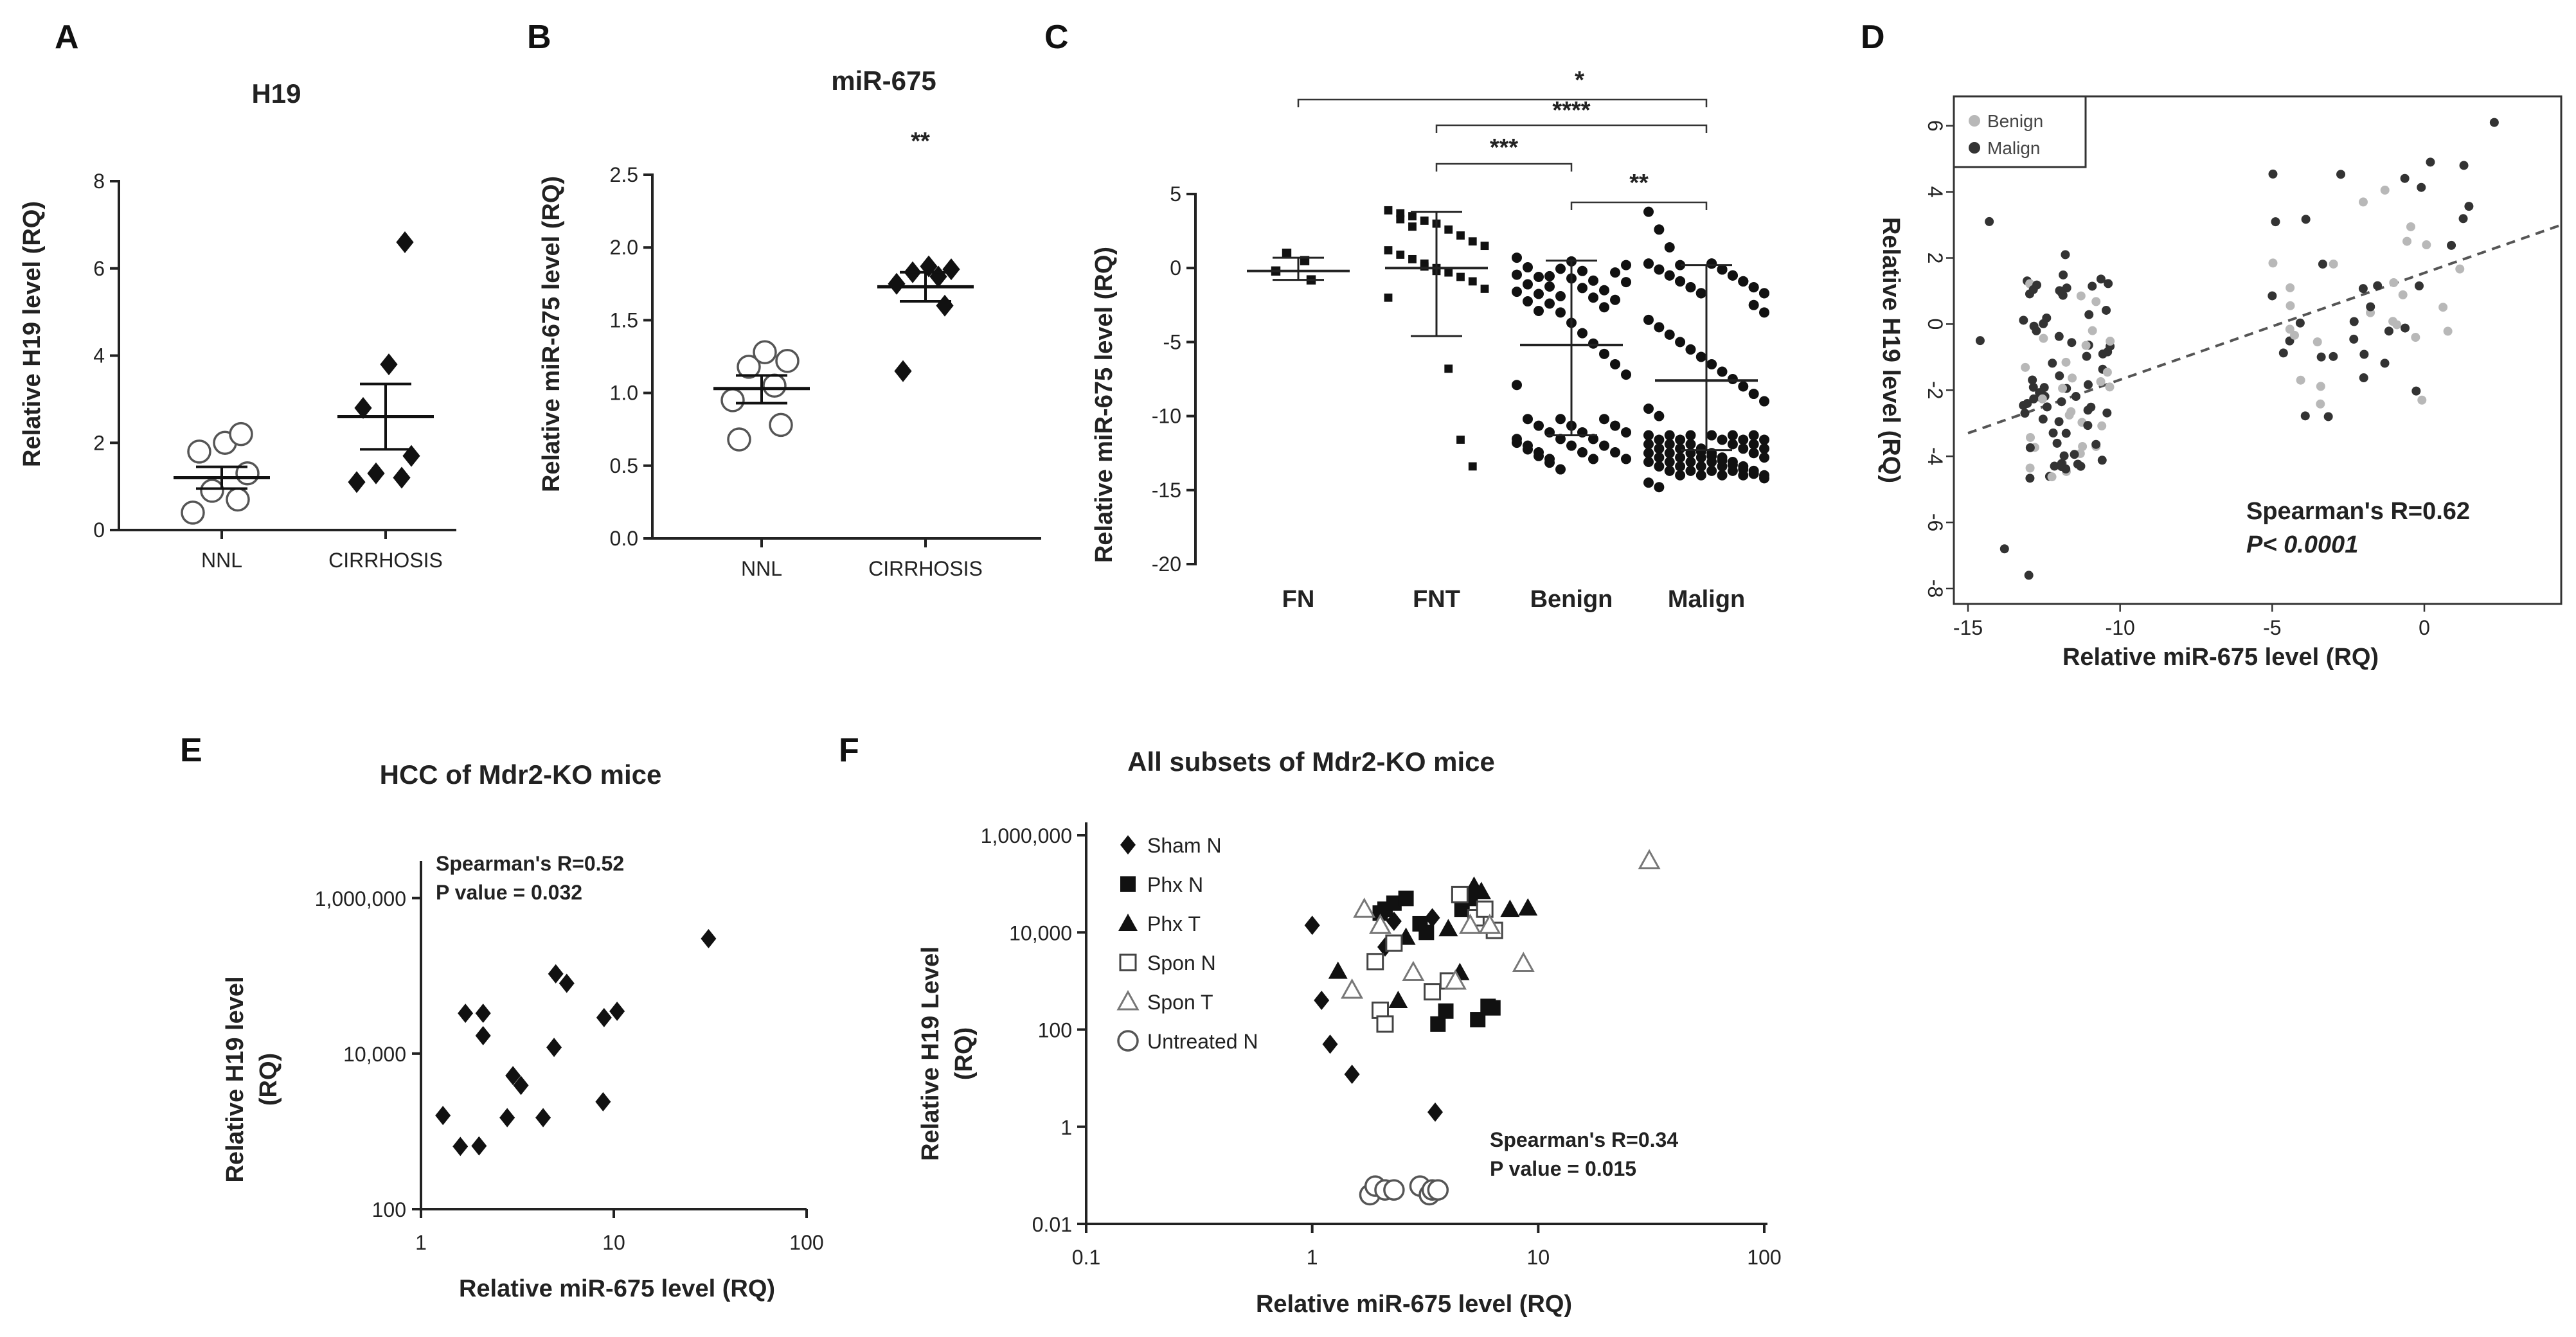  Describe the element at coordinates (925, 568) in the screenshot. I see `pB-x-tick-label: CIRRHOSIS` at that location.